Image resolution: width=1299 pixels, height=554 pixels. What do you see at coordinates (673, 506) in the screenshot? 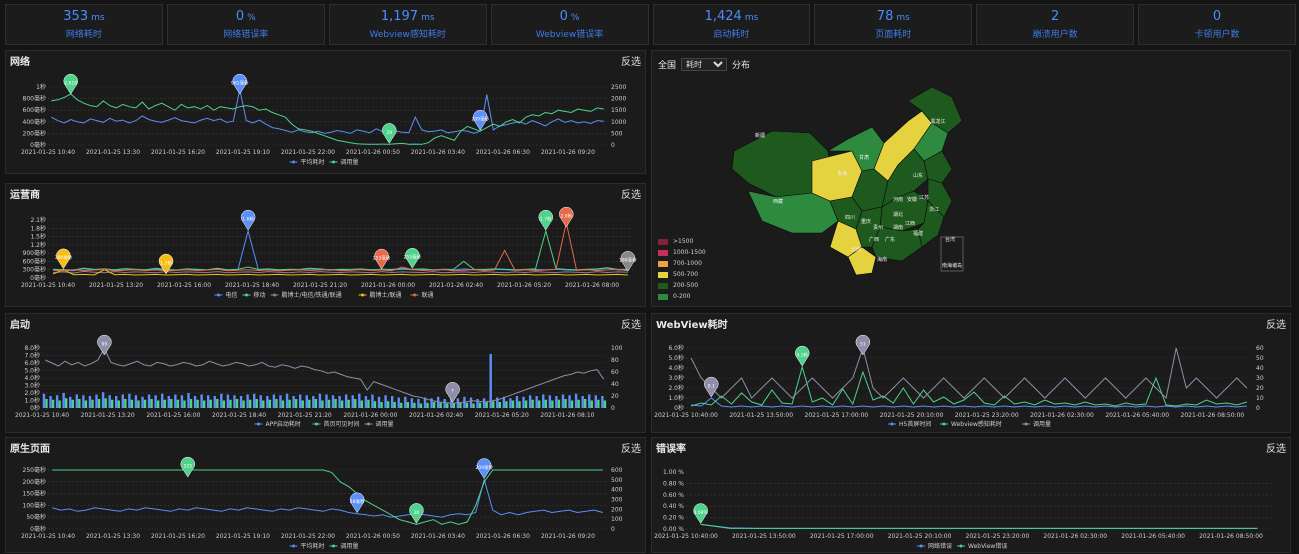
I see `y-tick-label: 0.40 %` at bounding box center [673, 506].